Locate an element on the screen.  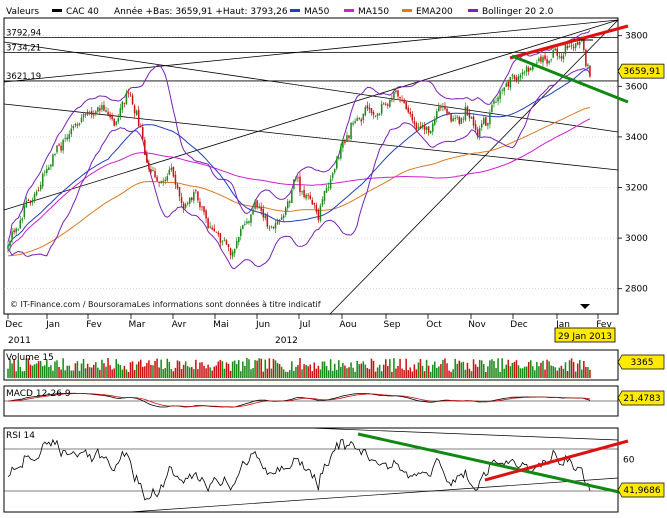
green-support-trendline is located at coordinates (570, 79).